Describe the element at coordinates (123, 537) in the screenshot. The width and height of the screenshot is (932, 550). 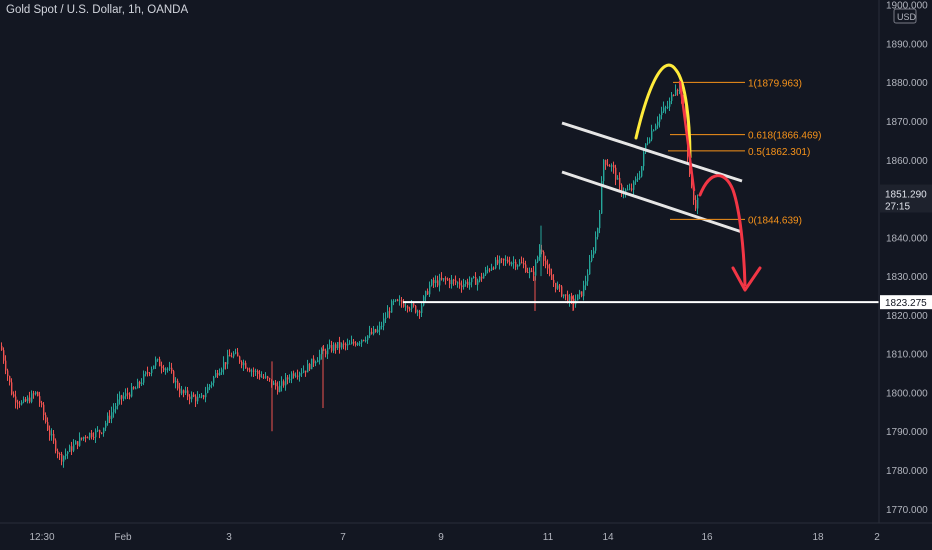
I see `time-tick-label: Feb` at that location.